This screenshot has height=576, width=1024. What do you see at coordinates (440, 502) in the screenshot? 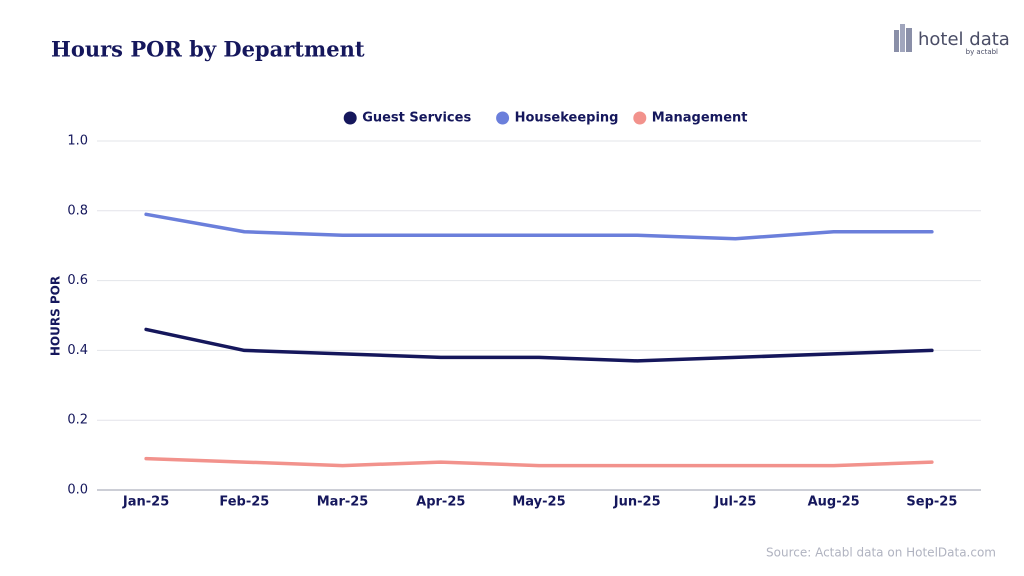
I see `x-tick-label: Apr-25` at bounding box center [440, 502].